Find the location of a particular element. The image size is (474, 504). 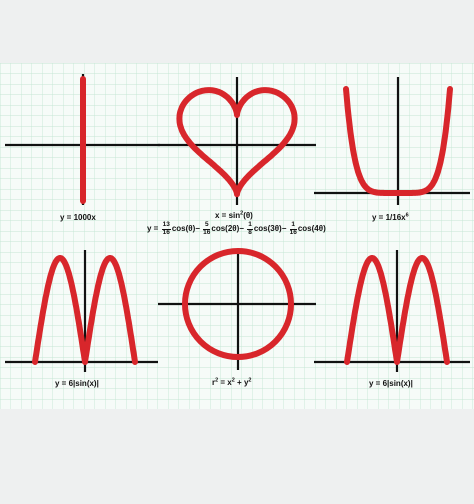

heart-term-1-fn: cos(θ) is located at coordinates (183, 229).